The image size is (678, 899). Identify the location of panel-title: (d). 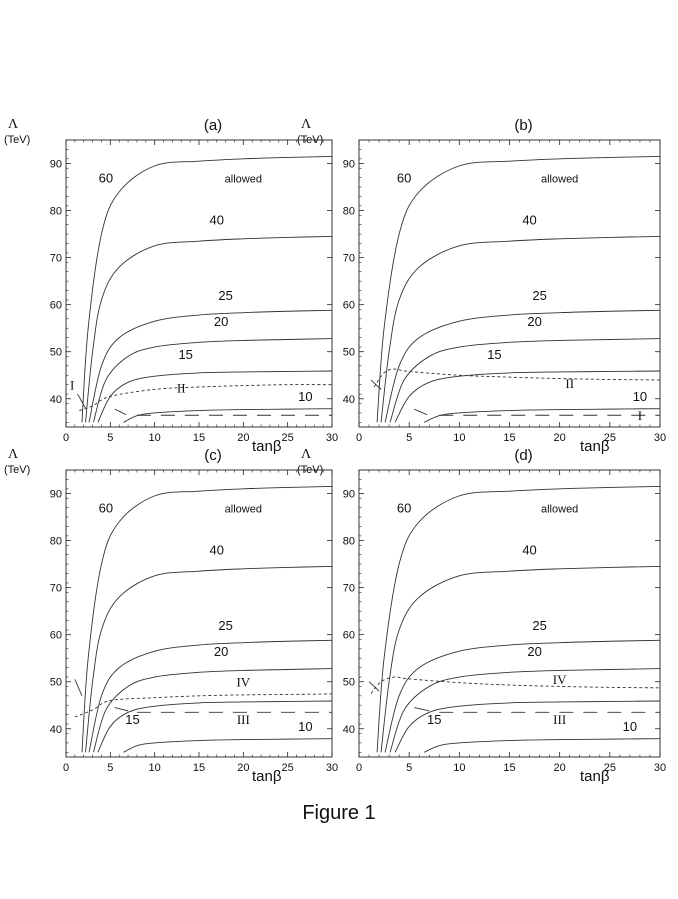
(523, 455).